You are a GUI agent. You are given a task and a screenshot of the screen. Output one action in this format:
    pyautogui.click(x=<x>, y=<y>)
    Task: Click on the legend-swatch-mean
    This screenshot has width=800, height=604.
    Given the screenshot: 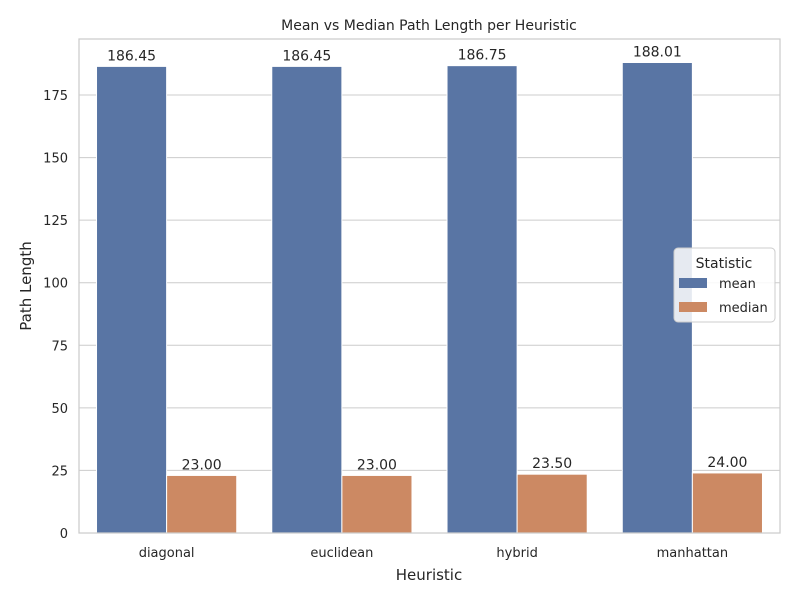 What is the action you would take?
    pyautogui.click(x=693, y=283)
    